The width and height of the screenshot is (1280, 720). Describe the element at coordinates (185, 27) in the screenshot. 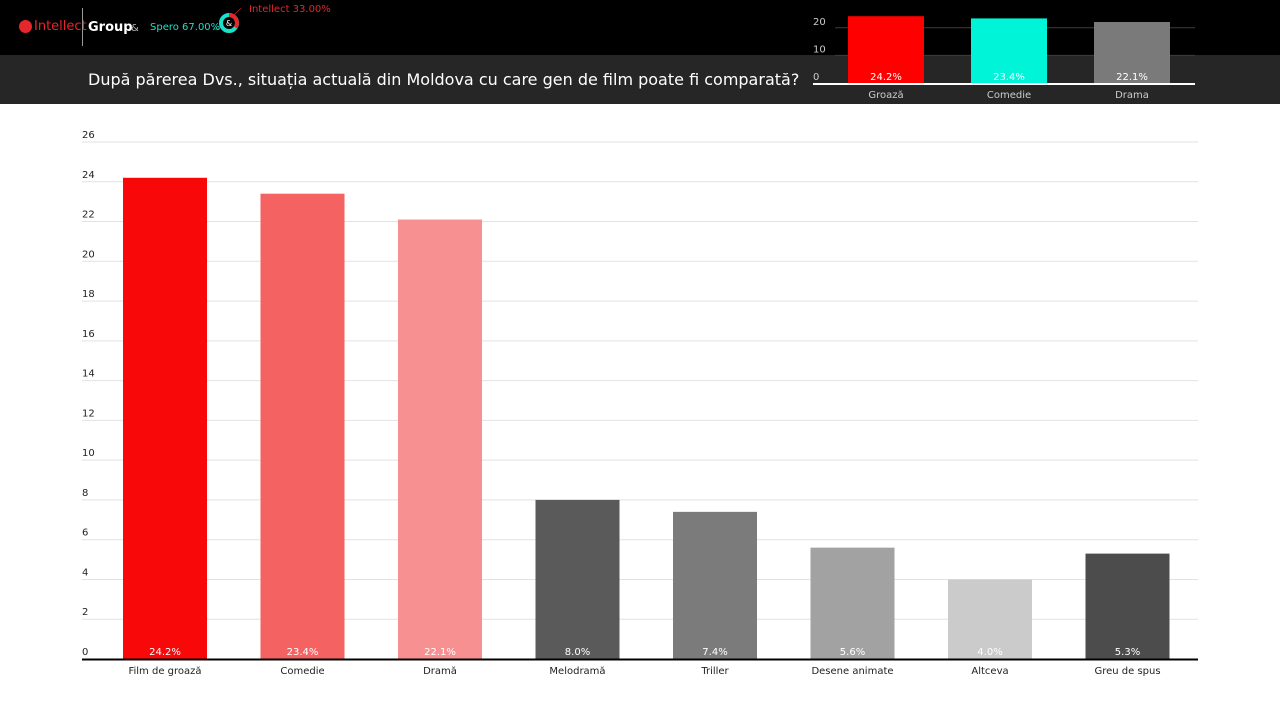

I see `spero-share-label: Spero 67.00%` at that location.